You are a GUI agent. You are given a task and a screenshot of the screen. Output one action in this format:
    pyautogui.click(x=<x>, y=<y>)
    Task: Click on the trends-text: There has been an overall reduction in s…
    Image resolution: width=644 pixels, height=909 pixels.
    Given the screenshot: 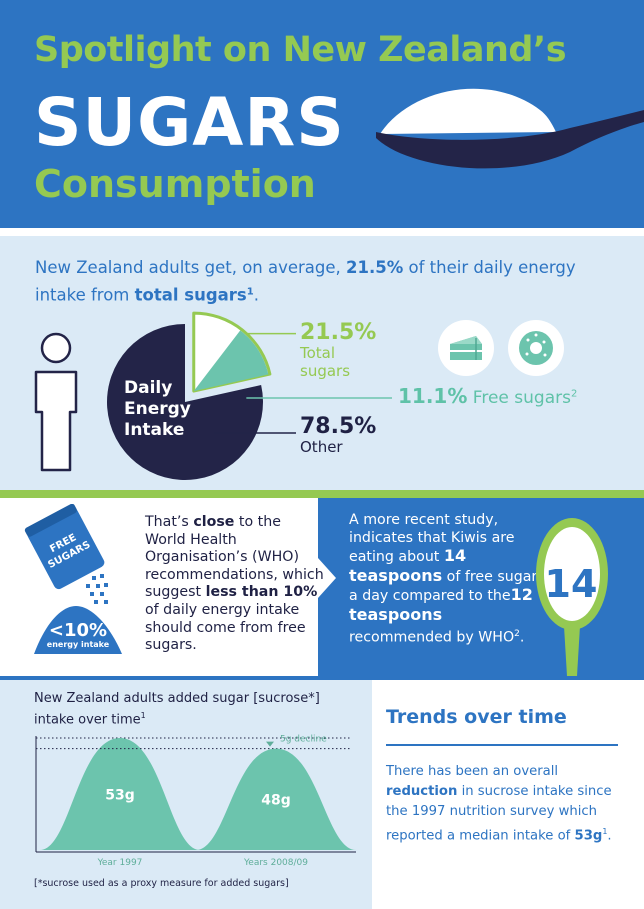 What is the action you would take?
    pyautogui.click(x=499, y=804)
    